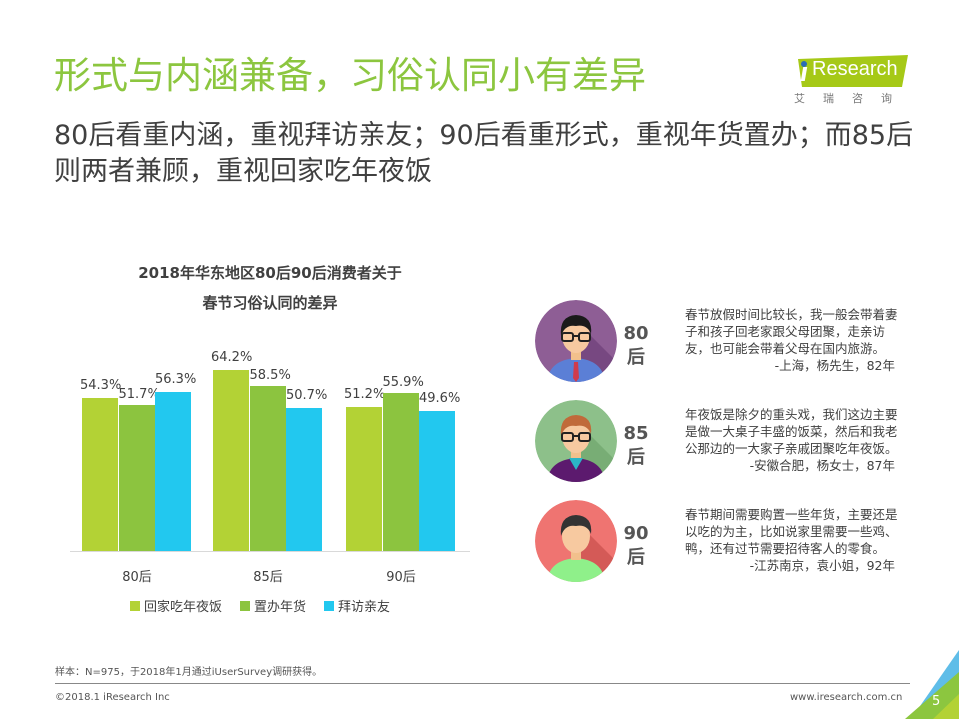 The width and height of the screenshot is (959, 719). What do you see at coordinates (137, 577) in the screenshot?
I see `x-tick-label: 80后` at bounding box center [137, 577].